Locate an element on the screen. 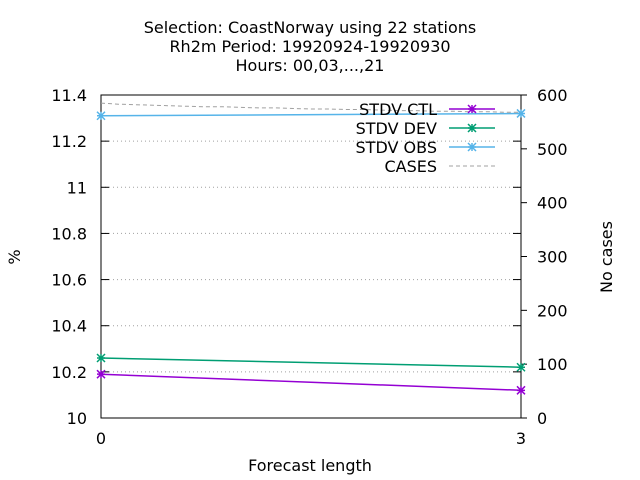 Image resolution: width=640 pixels, height=480 pixels. legend-item-stdv-dev: STDV DEV is located at coordinates (425, 128).